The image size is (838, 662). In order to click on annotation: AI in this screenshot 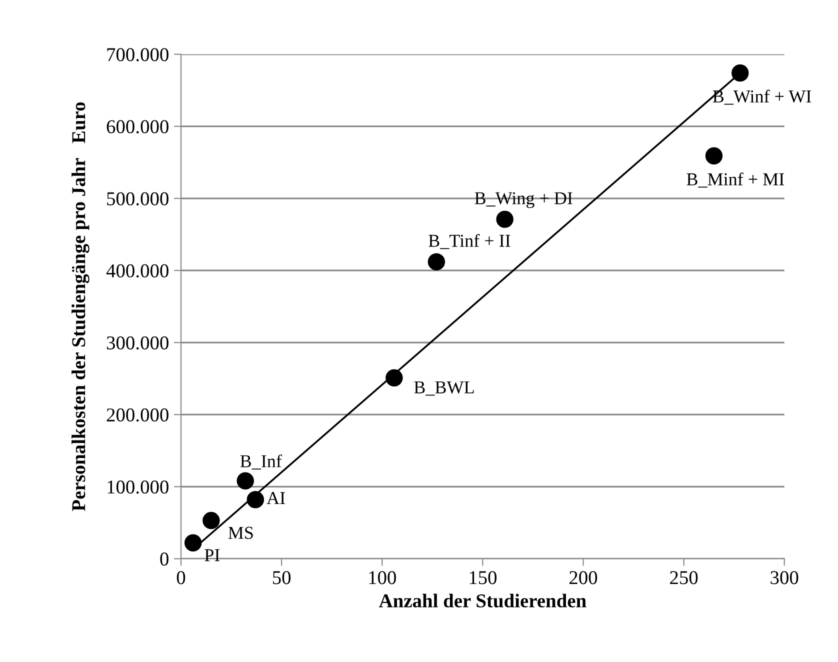, I will do `click(275, 498)`.